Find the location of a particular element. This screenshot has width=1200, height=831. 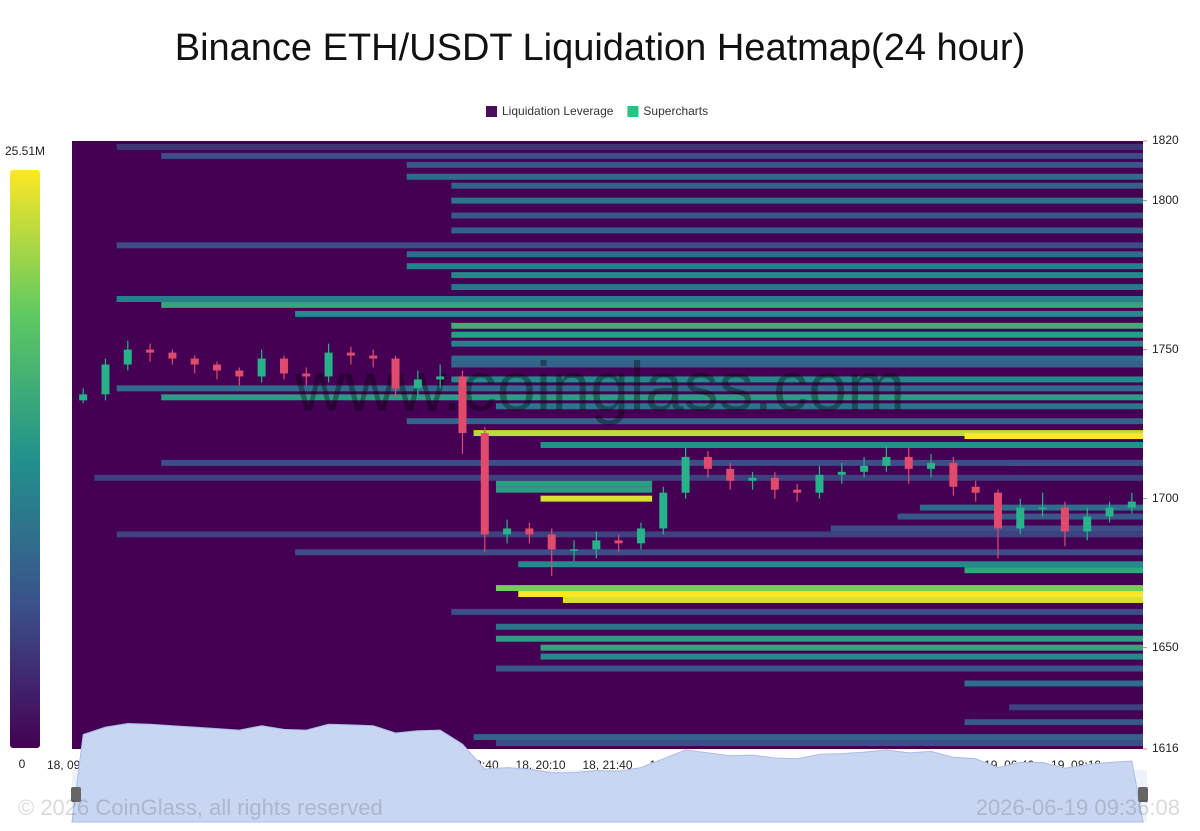

y-tick-label: 1700 is located at coordinates (1165, 498).